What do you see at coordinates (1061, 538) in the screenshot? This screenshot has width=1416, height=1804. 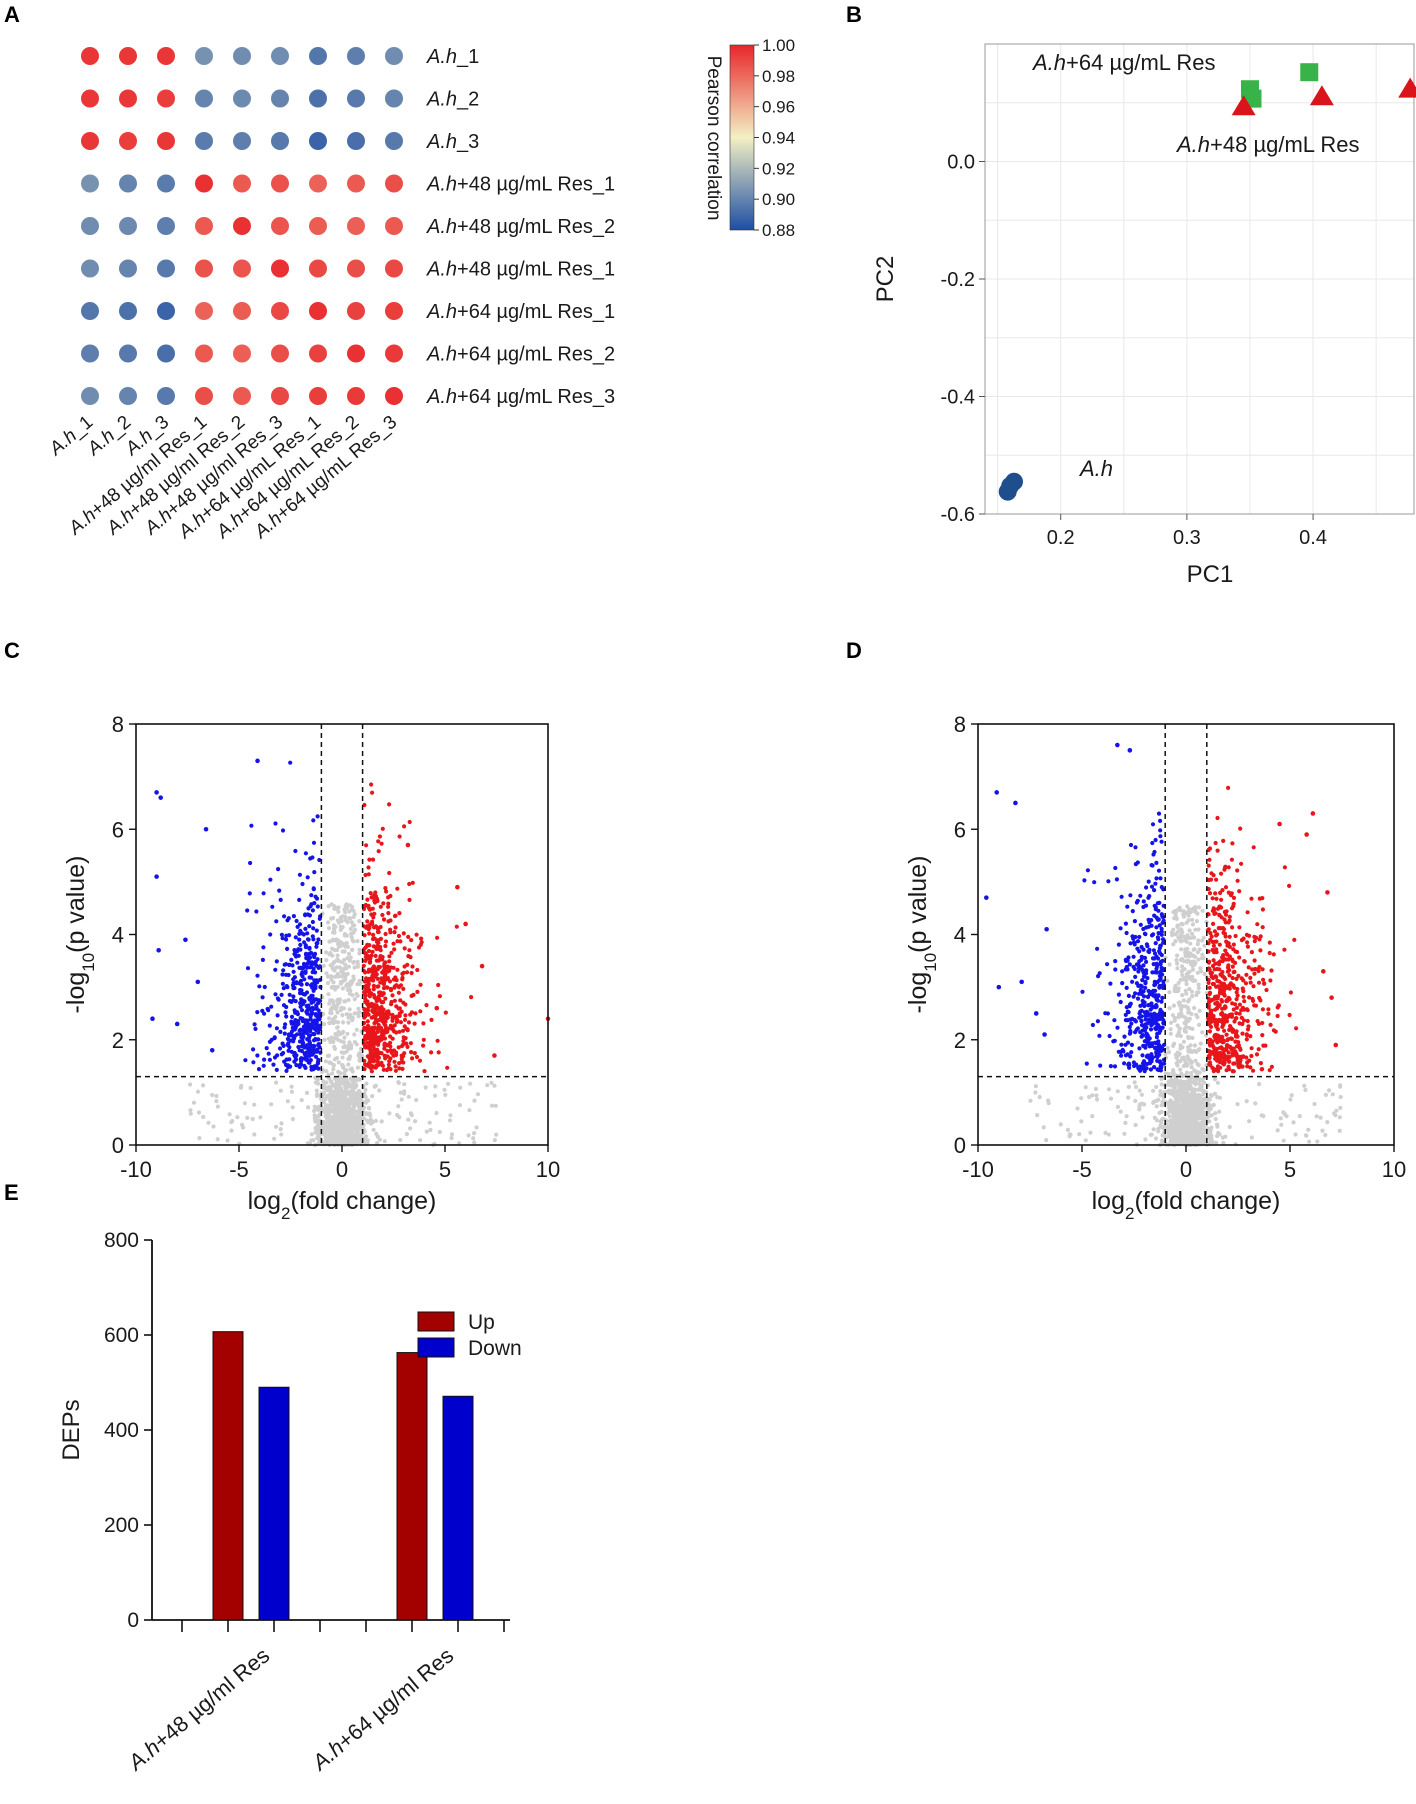 I see `x-tick-label: 0.2` at bounding box center [1061, 538].